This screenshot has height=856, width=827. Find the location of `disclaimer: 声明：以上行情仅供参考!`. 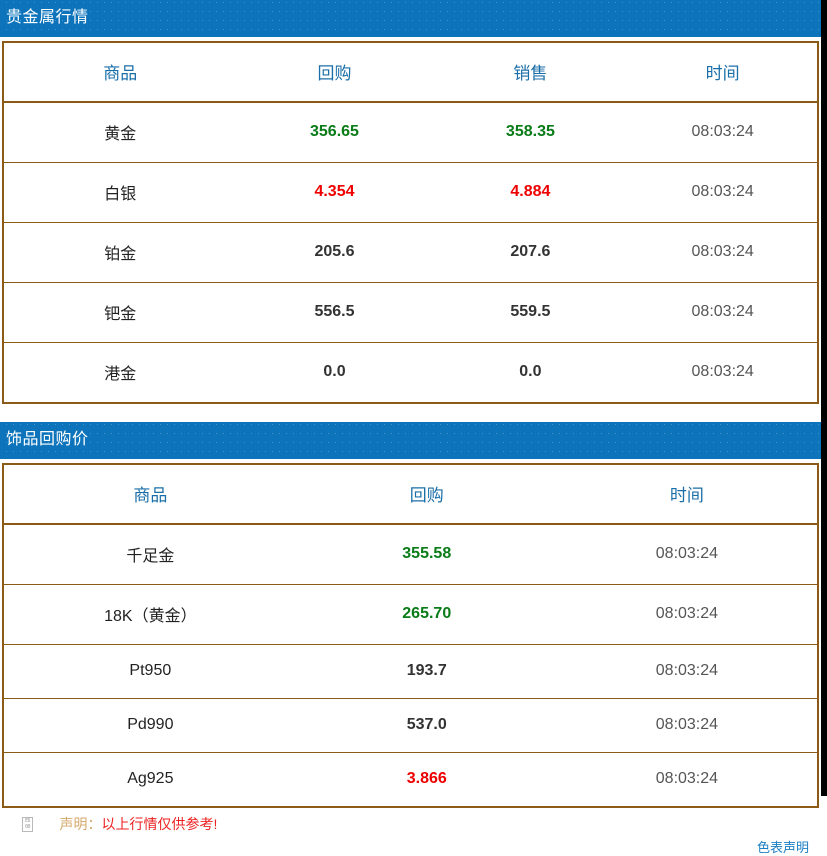

disclaimer: 声明：以上行情仅供参考! is located at coordinates (138, 824).